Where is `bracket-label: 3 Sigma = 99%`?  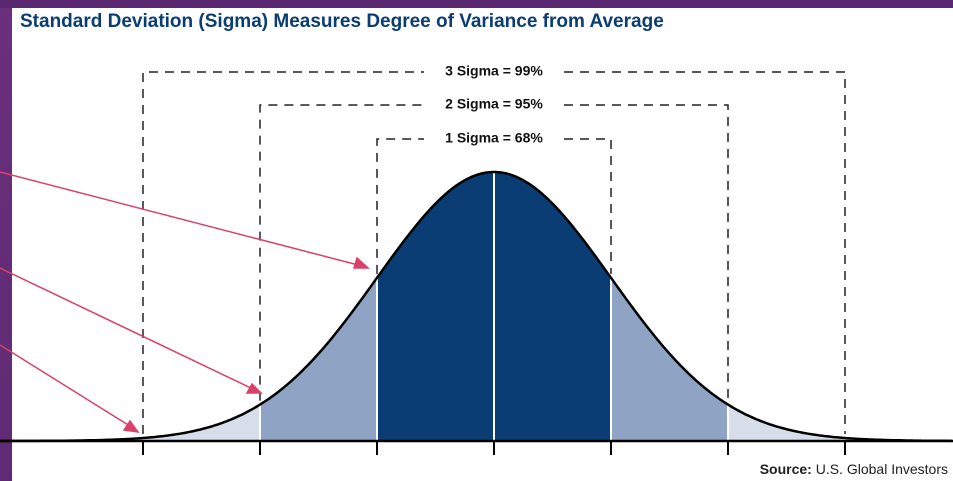 bracket-label: 3 Sigma = 99% is located at coordinates (494, 71).